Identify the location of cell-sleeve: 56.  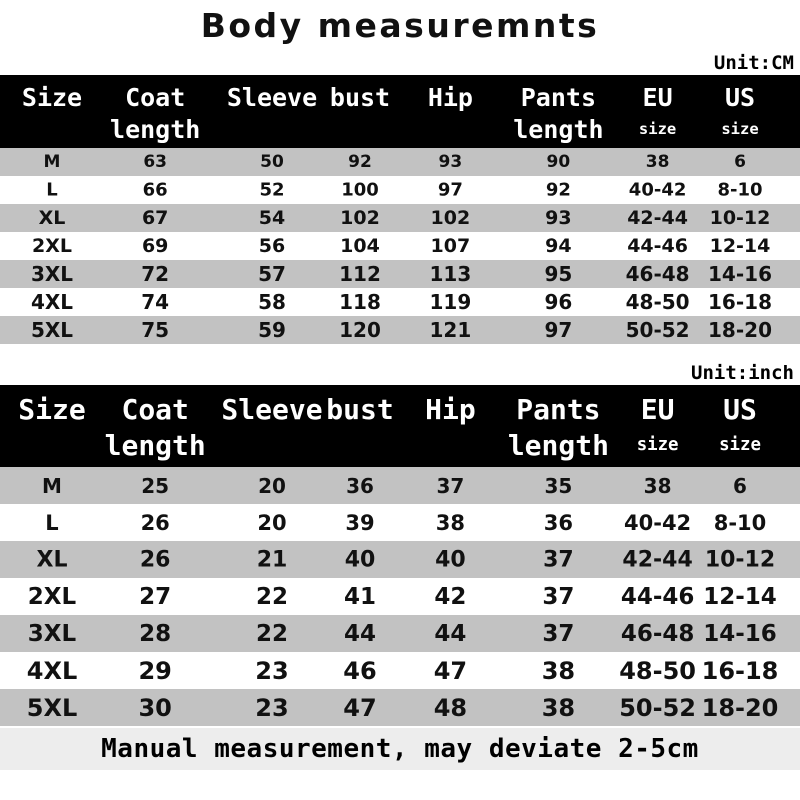
(272, 246).